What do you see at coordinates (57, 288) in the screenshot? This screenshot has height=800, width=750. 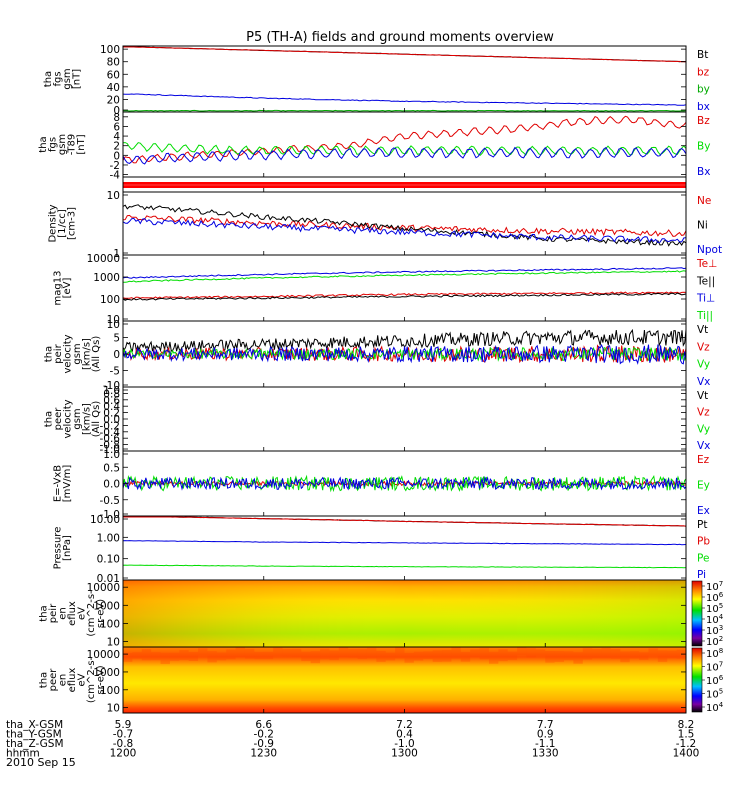 I see `y-label-line: mag13` at bounding box center [57, 288].